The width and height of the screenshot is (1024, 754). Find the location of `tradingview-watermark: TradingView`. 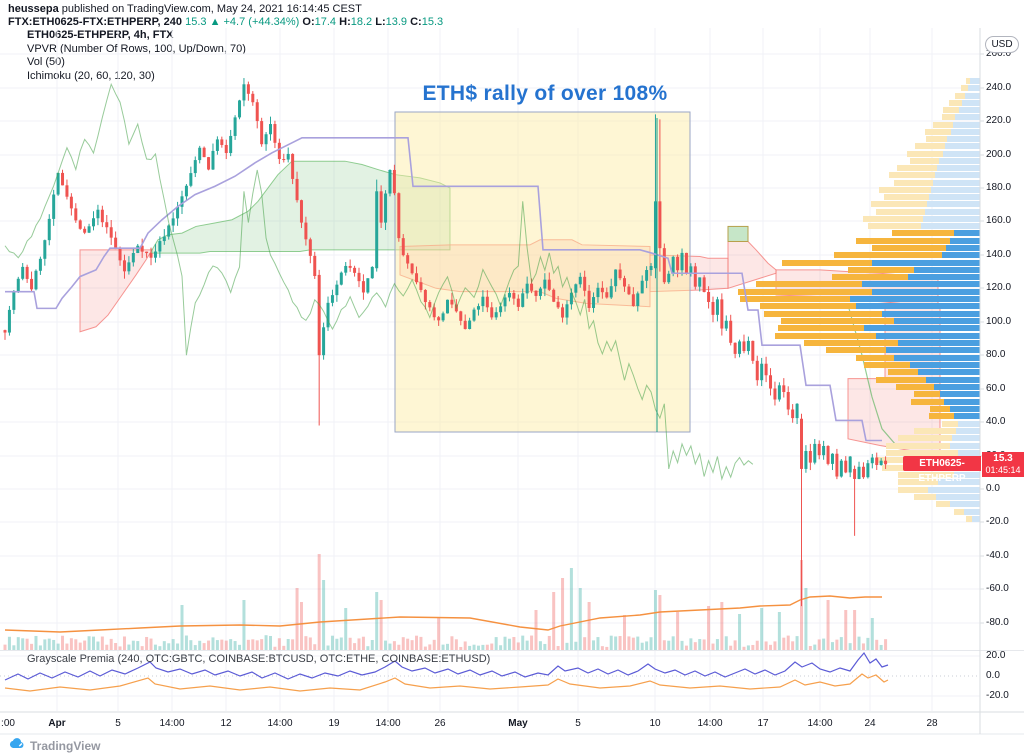

tradingview-watermark: TradingView is located at coordinates (54, 745).